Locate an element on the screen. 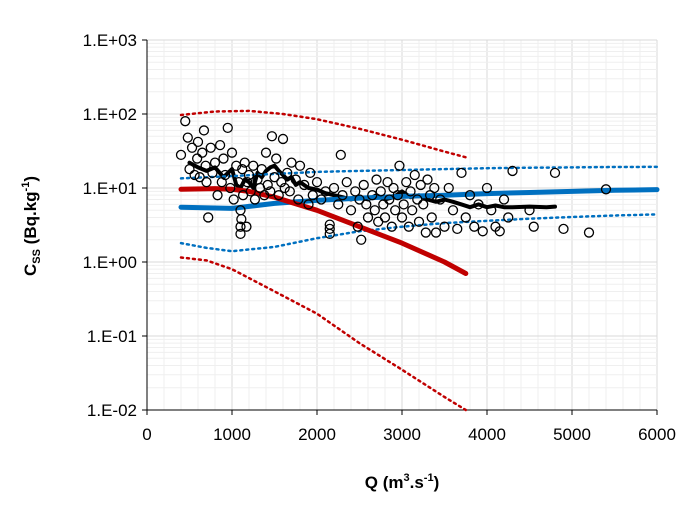  y-tick-label: 1.E+03 is located at coordinates (110, 40).